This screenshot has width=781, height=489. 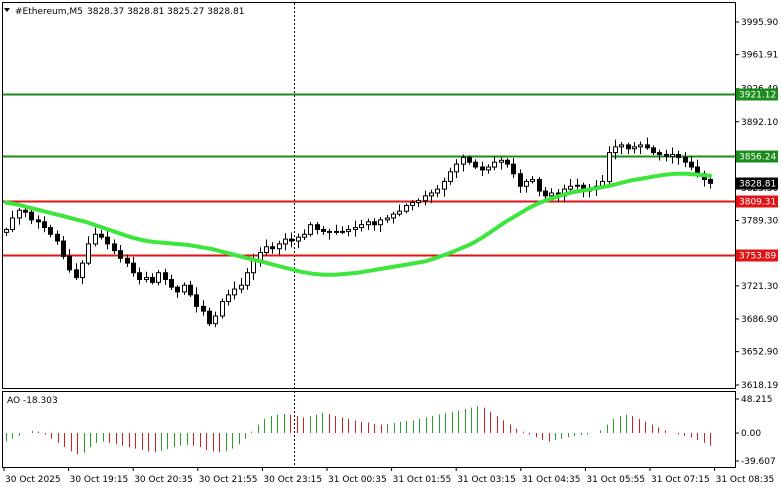 I want to click on current-price-label: 3828.81, so click(x=757, y=185).